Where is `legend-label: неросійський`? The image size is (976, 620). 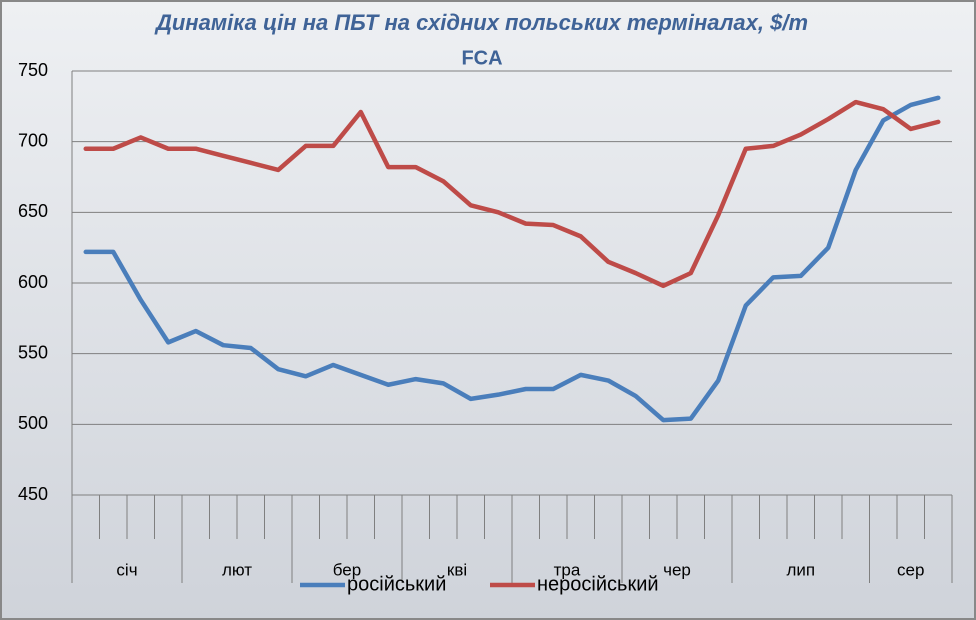 legend-label: неросійський is located at coordinates (598, 584).